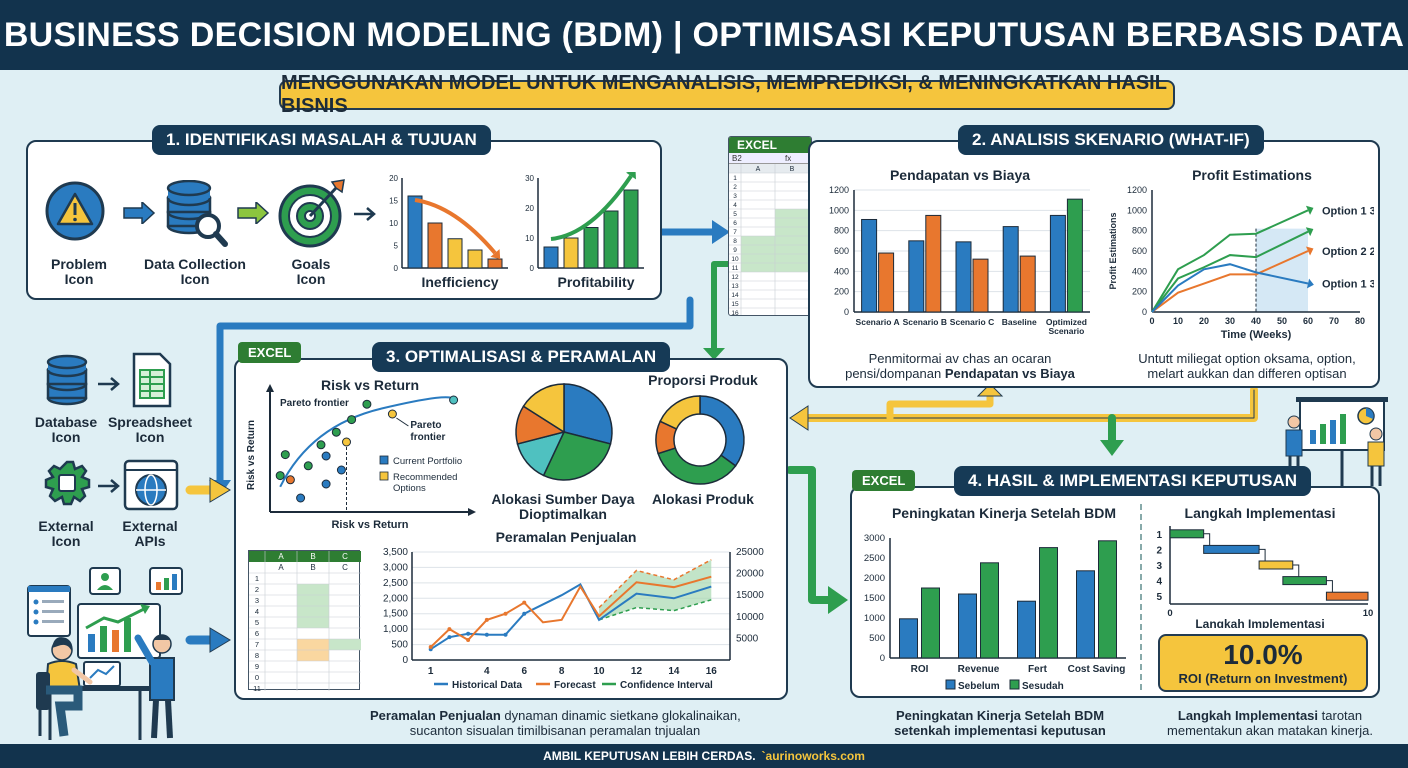 Image resolution: width=1408 pixels, height=768 pixels. I want to click on arrow-icon, so click(365, 214).